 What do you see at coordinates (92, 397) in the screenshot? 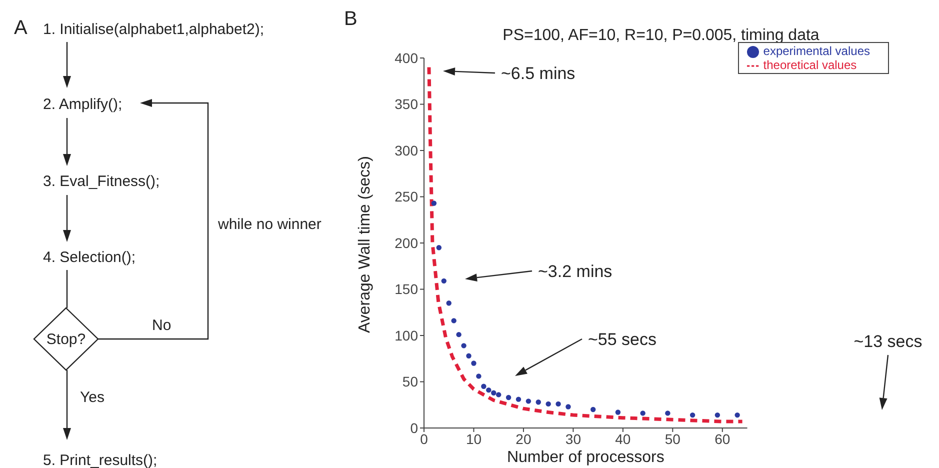
I see `text: Yes` at bounding box center [92, 397].